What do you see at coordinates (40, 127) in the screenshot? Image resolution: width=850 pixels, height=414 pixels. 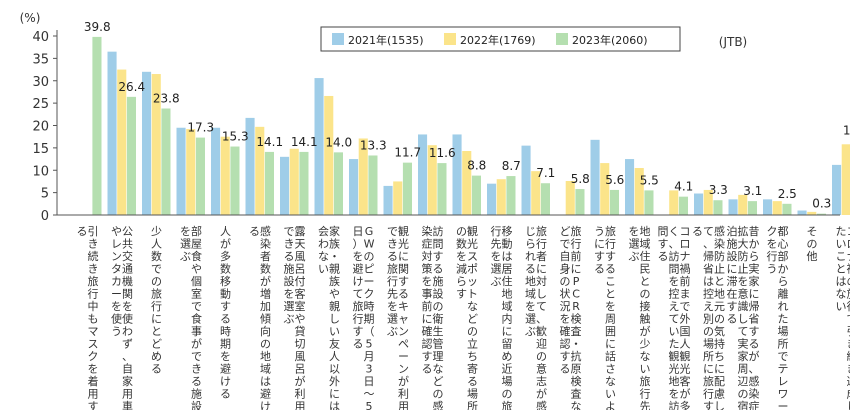 I see `y-tick-label: 20` at bounding box center [40, 127].